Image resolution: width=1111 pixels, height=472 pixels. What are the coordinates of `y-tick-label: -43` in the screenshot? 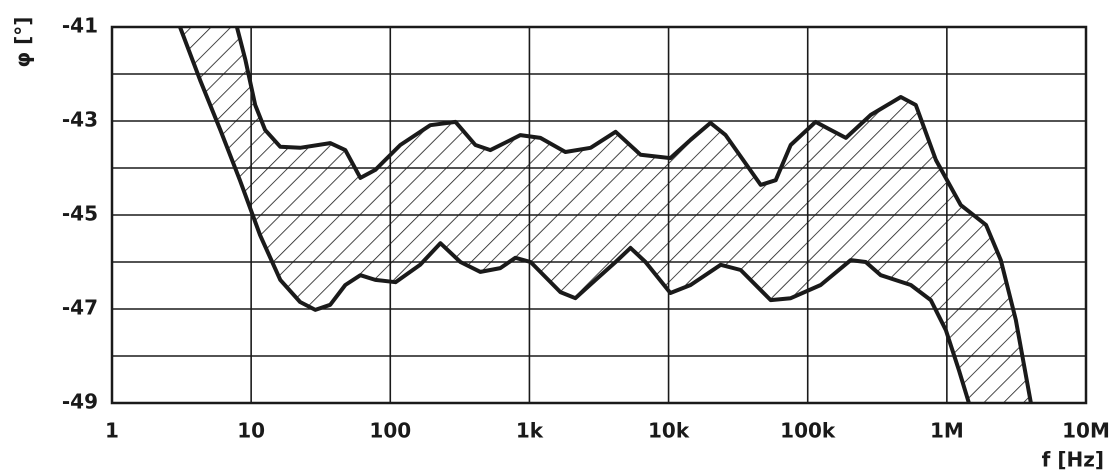 It's located at (80, 120).